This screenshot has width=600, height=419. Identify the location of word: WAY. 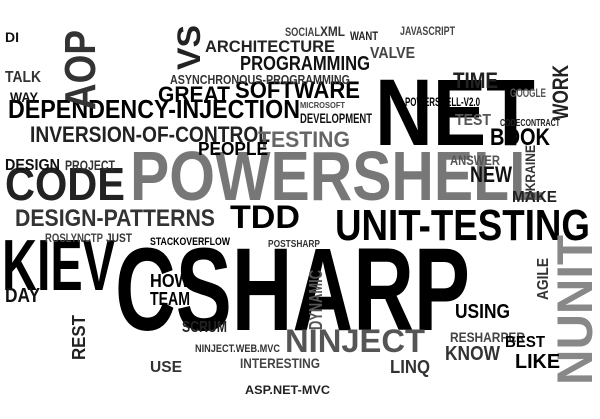
(24, 97).